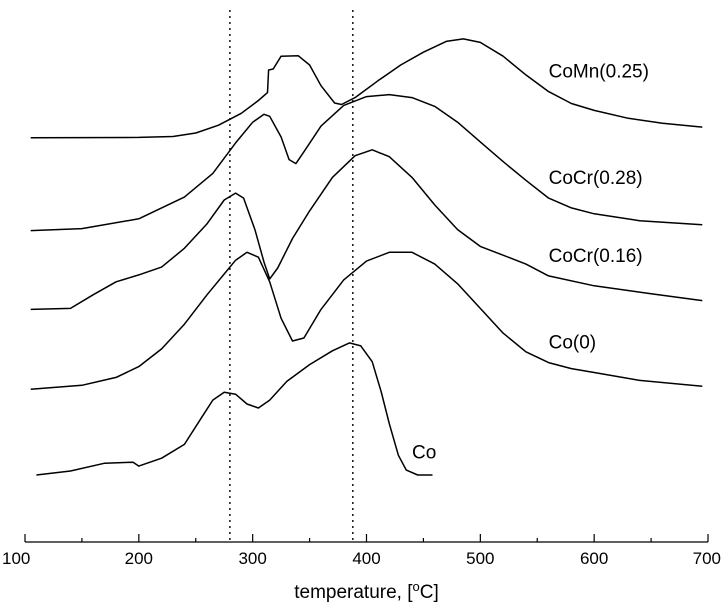 The image size is (723, 604). Describe the element at coordinates (139, 558) in the screenshot. I see `x-tick-label-200: 200` at that location.